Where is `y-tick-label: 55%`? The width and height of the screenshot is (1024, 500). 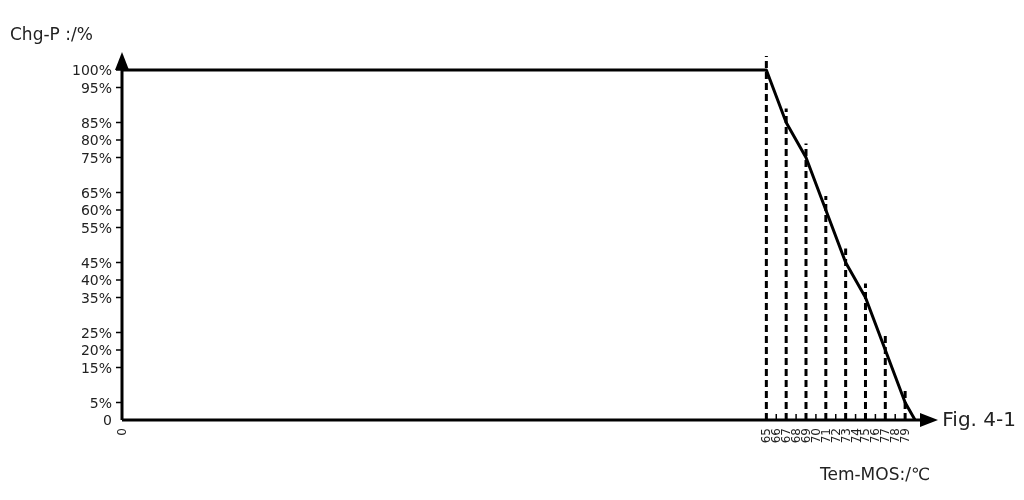
y-tick-label: 55% is located at coordinates (96, 227).